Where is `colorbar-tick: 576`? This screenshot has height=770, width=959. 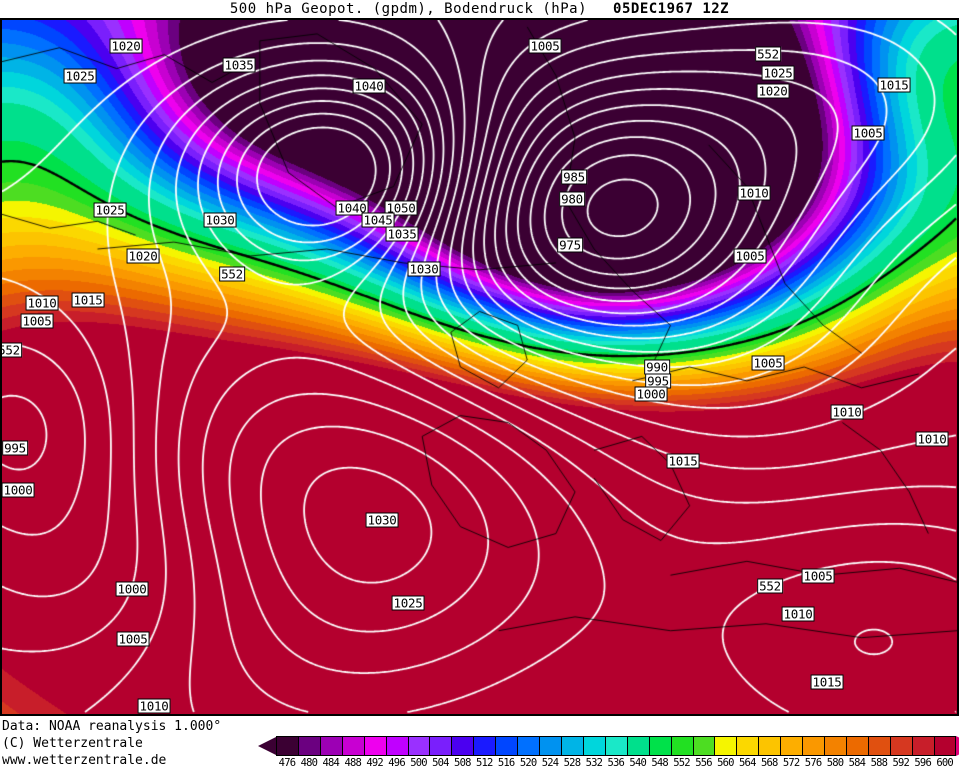 colorbar-tick: 576 is located at coordinates (813, 763).